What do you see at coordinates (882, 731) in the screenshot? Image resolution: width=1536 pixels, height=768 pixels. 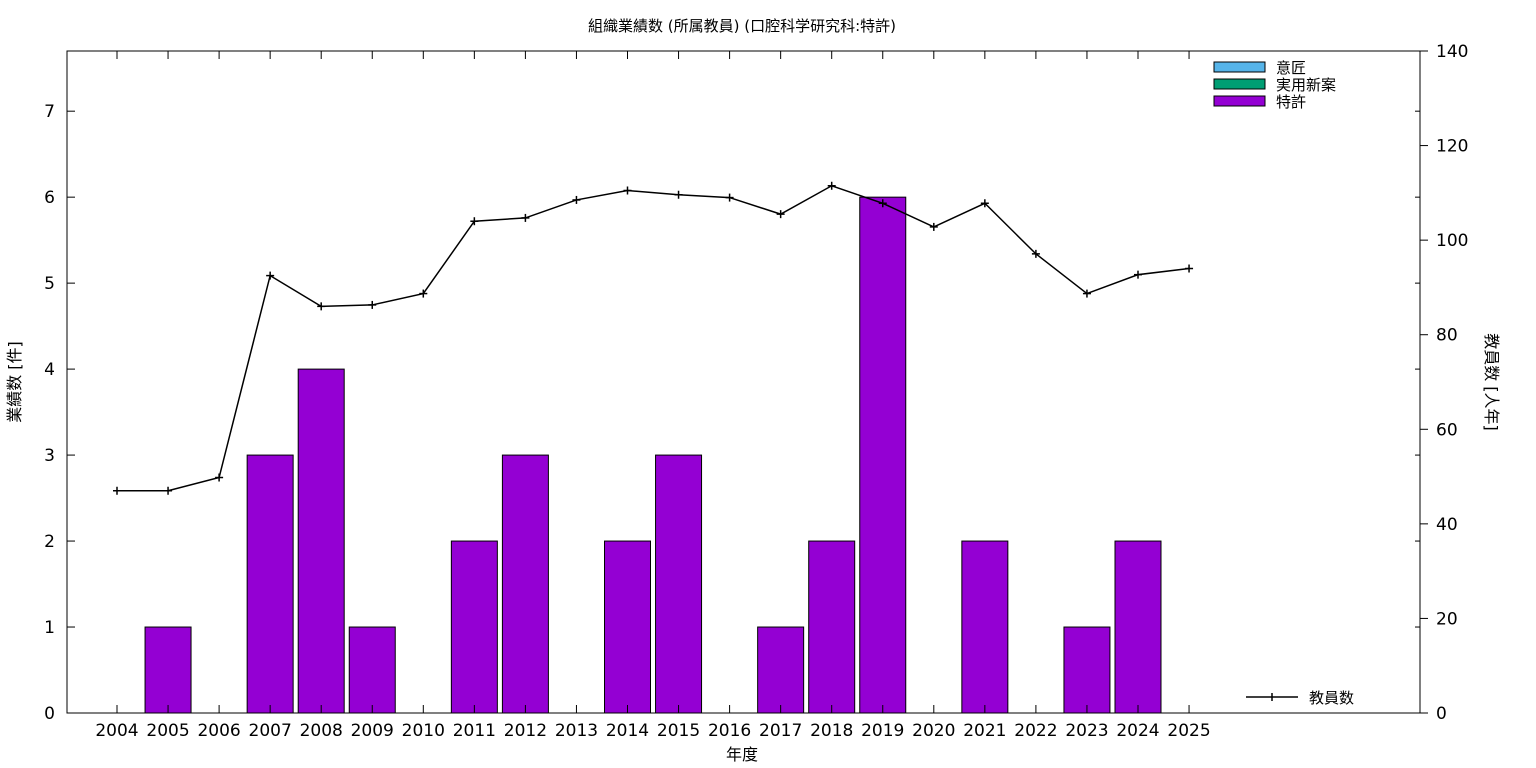 I see `x-tick-label: 2019` at bounding box center [882, 731].